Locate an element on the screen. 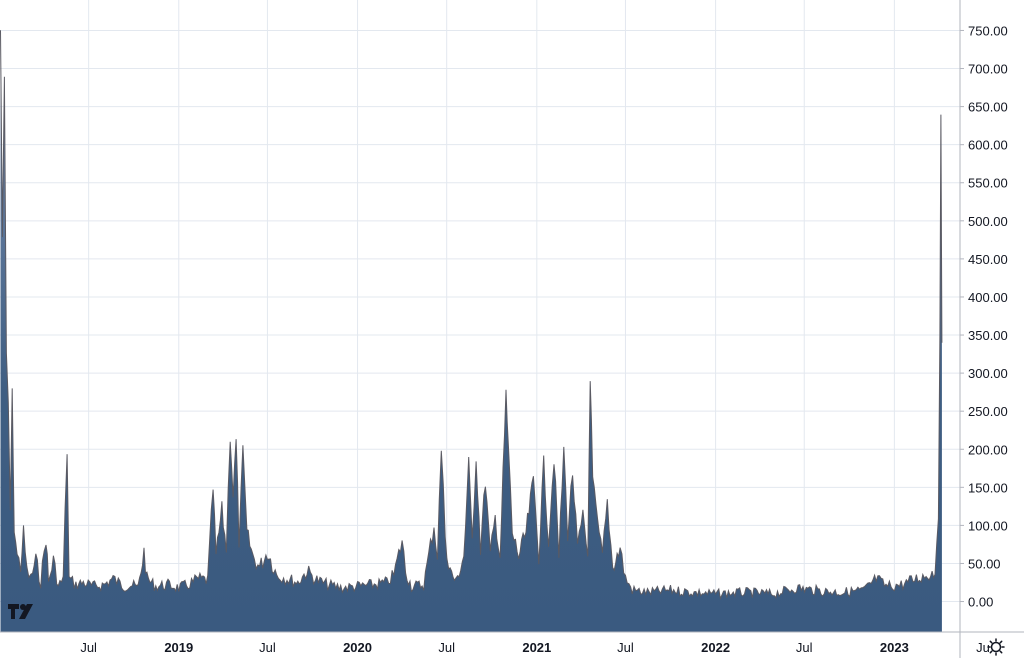 The image size is (1024, 658). y-tick-label: 50.00 is located at coordinates (984, 563).